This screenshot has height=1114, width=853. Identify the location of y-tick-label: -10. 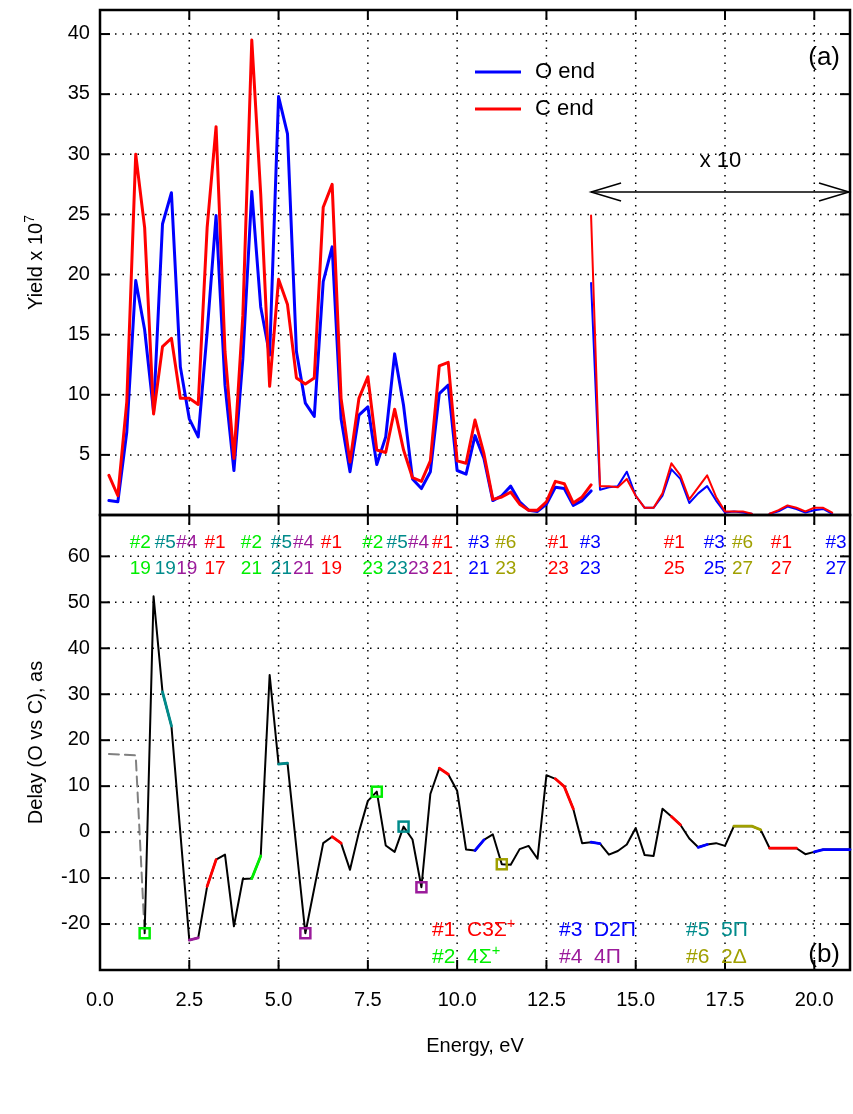
(75, 876).